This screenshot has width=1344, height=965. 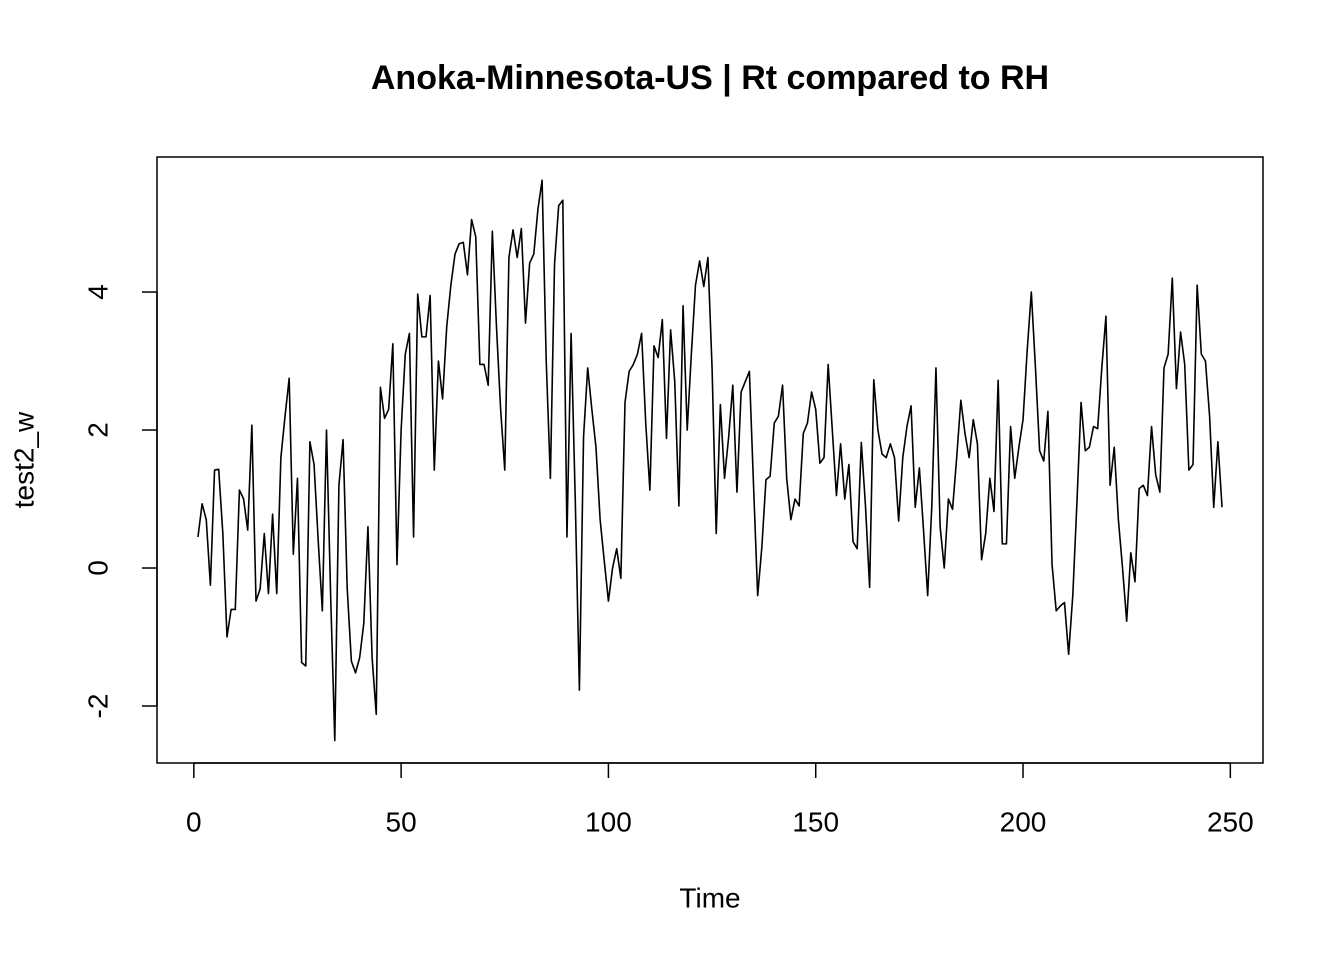 I want to click on x-tick-label: 50, so click(x=401, y=821).